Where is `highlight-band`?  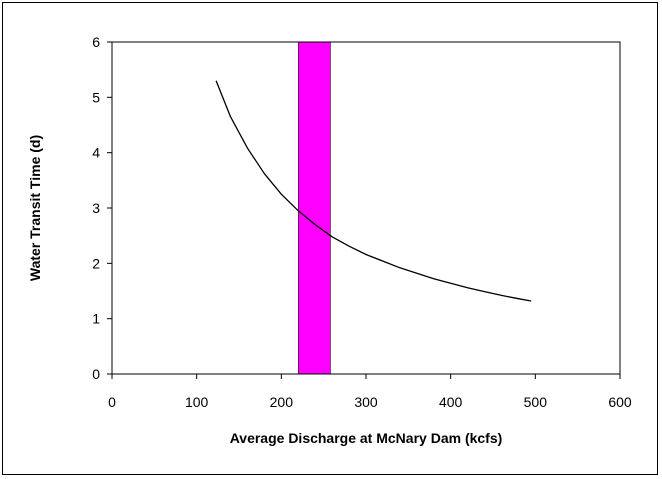 highlight-band is located at coordinates (314, 208).